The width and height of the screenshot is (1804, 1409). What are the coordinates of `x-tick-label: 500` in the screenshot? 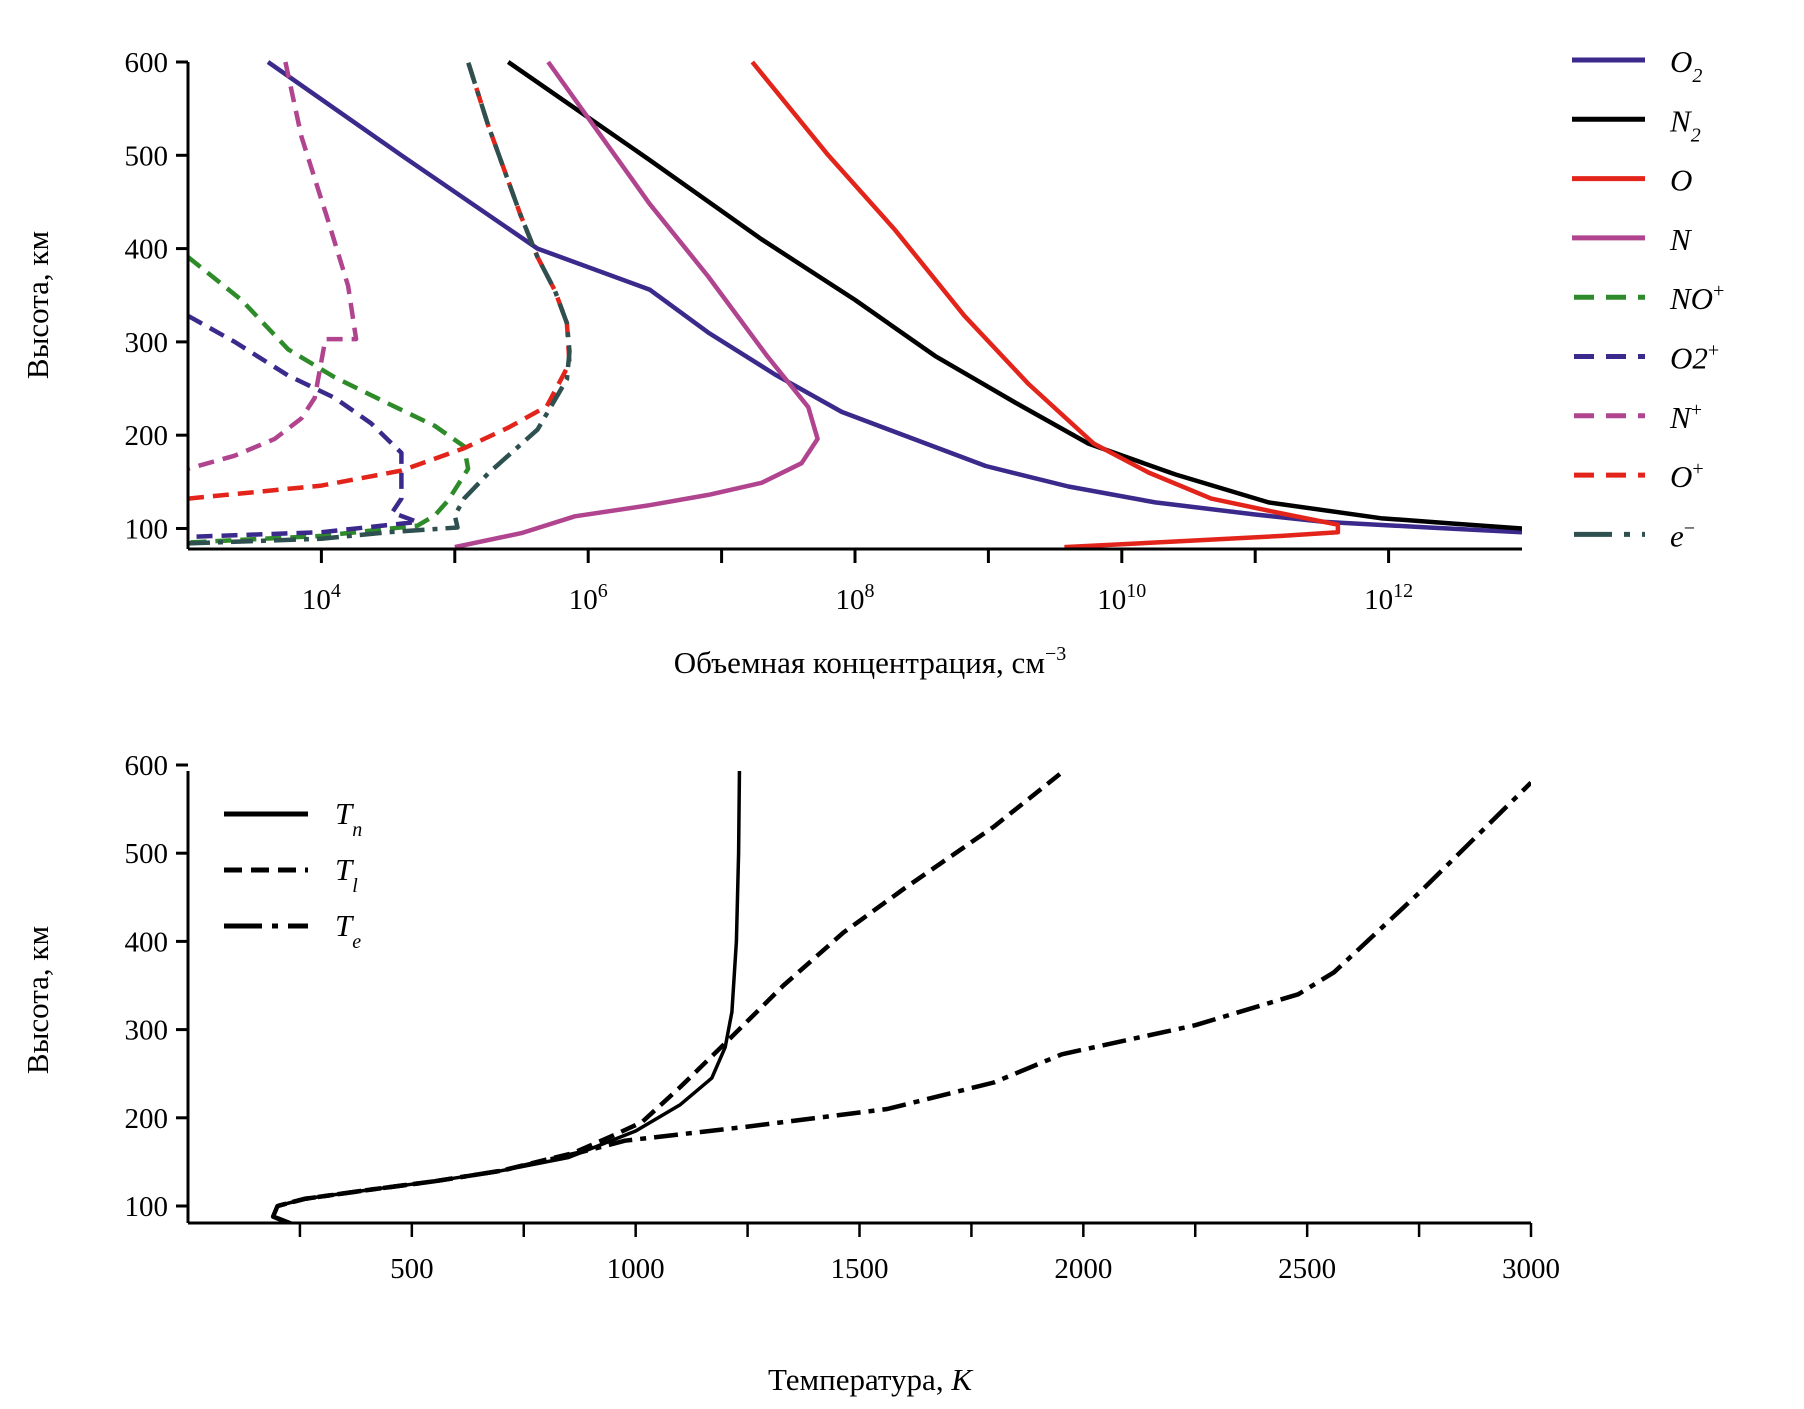 It's located at (412, 1269).